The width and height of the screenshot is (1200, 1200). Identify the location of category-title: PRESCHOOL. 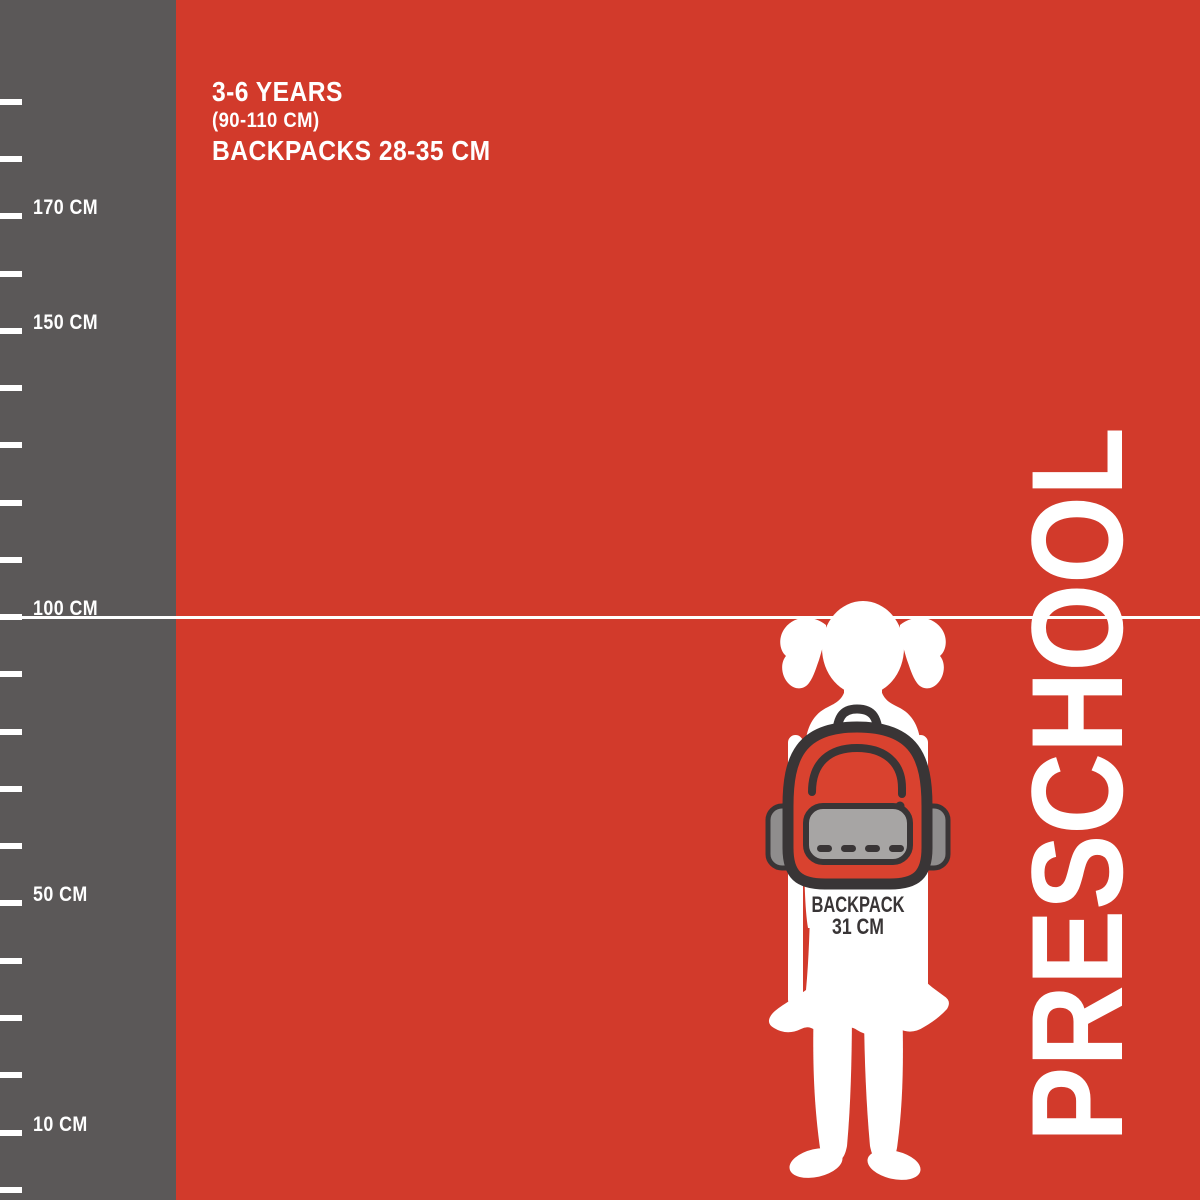
(1077, 784).